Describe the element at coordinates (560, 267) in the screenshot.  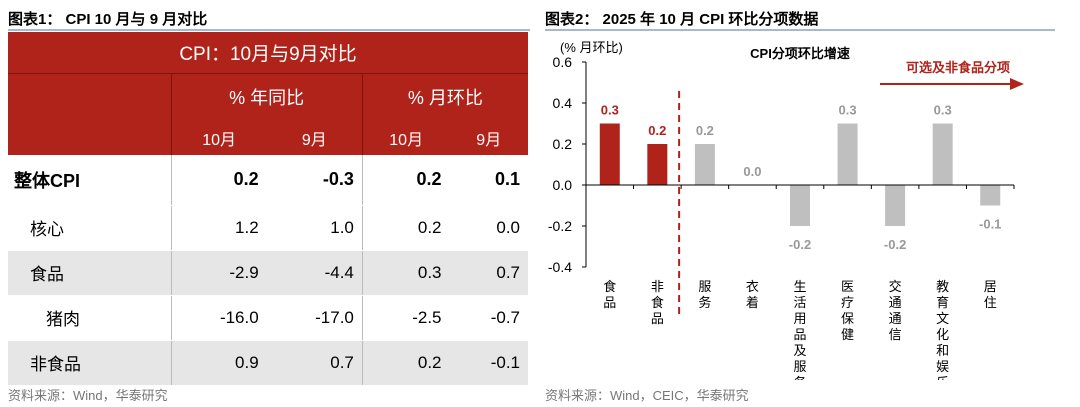
I see `y-tick-label: -0.4` at that location.